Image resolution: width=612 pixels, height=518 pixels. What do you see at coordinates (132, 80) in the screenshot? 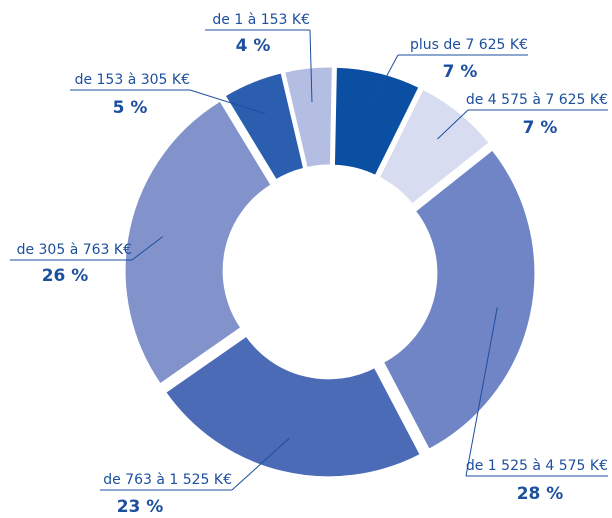
I see `category-label: de 153 à 305 K€` at bounding box center [132, 80].